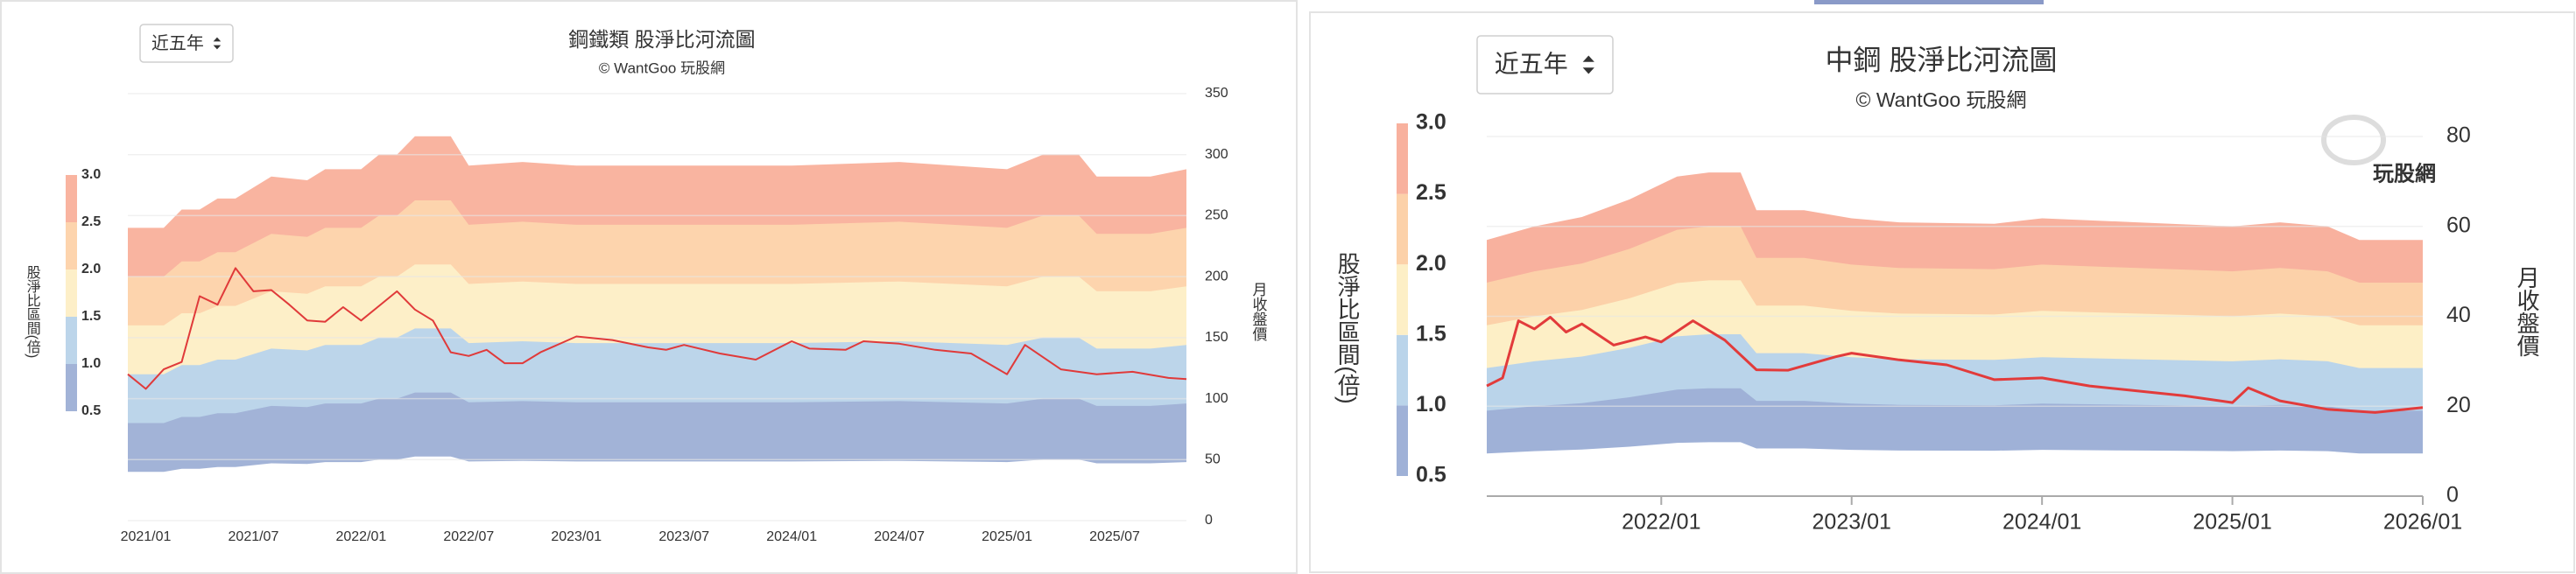 Image resolution: width=2576 pixels, height=574 pixels. Describe the element at coordinates (2422, 522) in the screenshot. I see `x-tick-label: 2026/01` at that location.